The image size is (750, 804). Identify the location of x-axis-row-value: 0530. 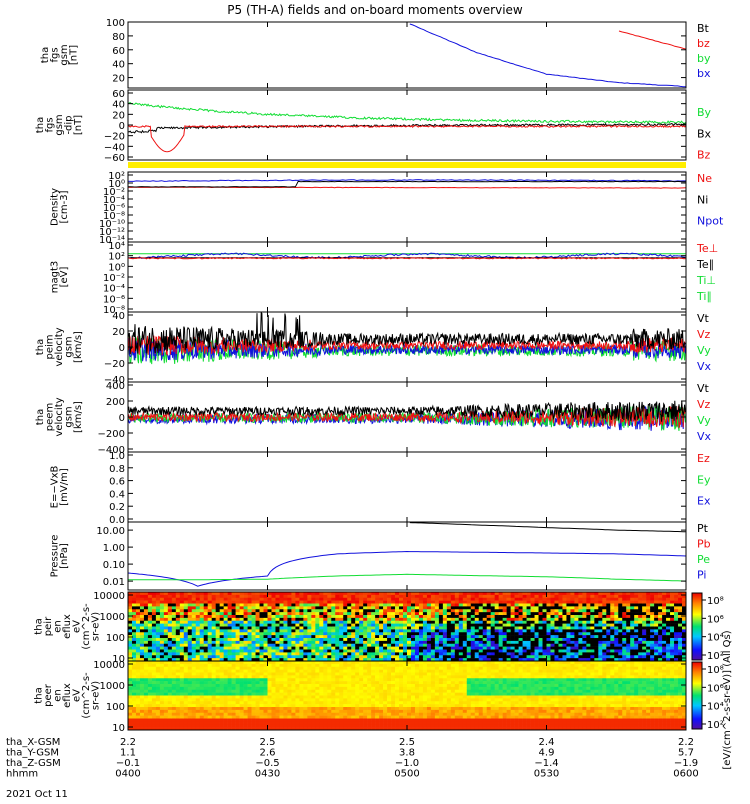
(546, 774).